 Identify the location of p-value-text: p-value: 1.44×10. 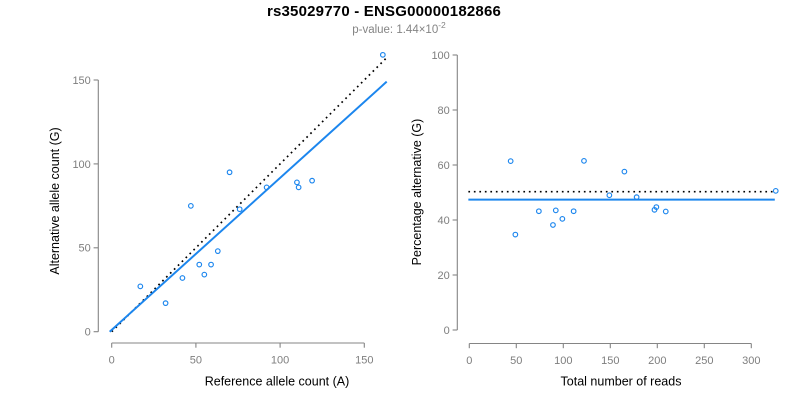
(395, 29).